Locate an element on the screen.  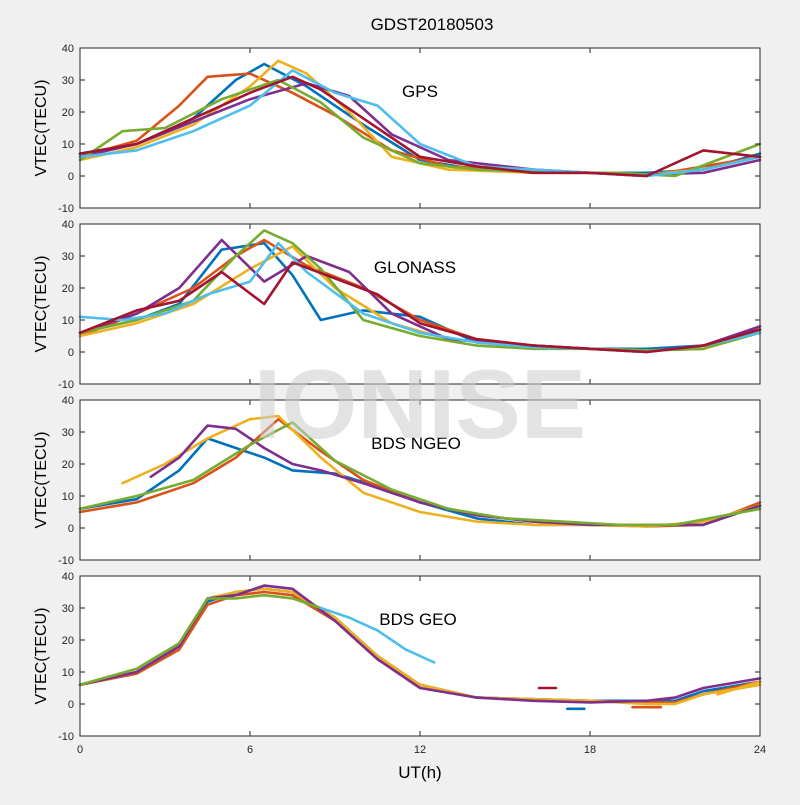
x-tick-label: 24 is located at coordinates (760, 750).